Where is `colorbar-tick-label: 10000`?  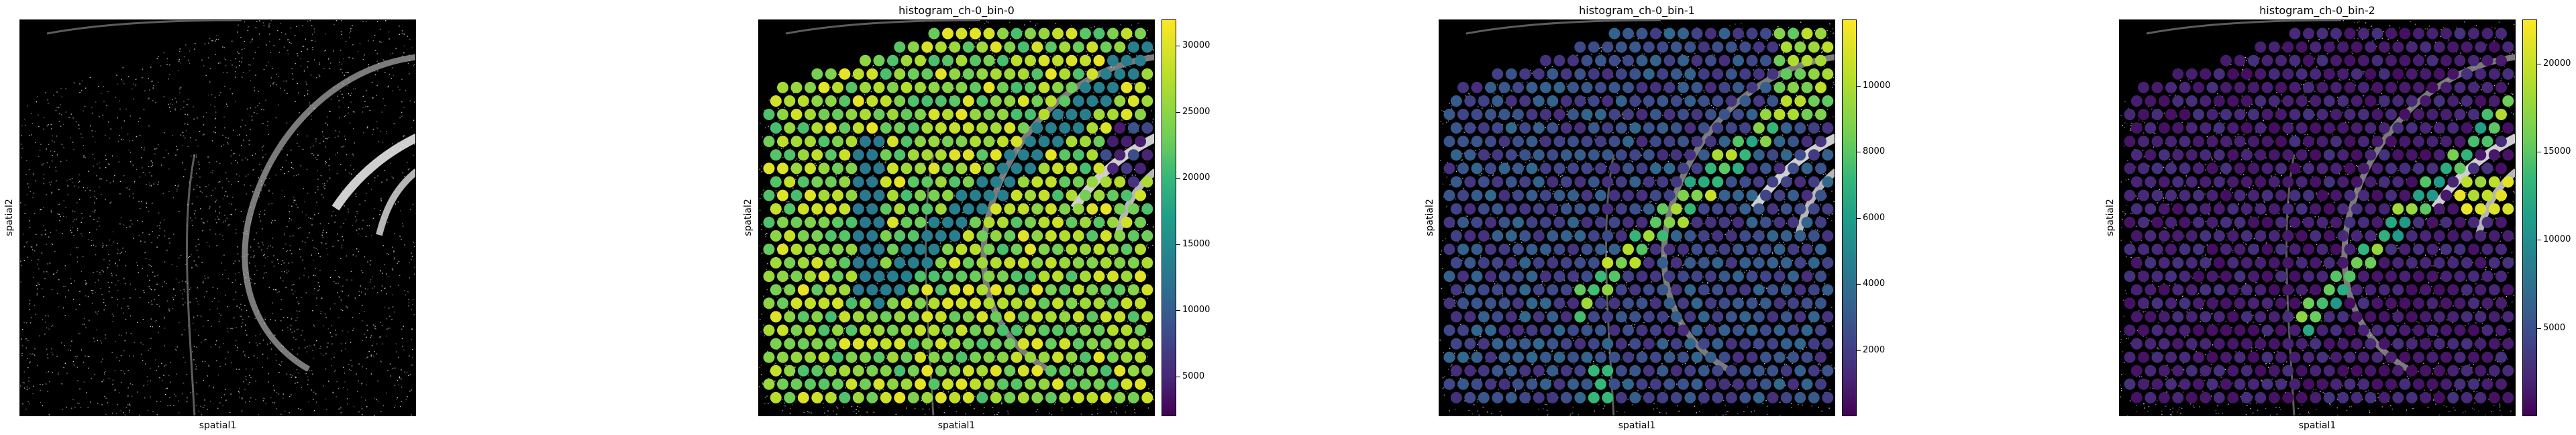 colorbar-tick-label: 10000 is located at coordinates (1877, 85).